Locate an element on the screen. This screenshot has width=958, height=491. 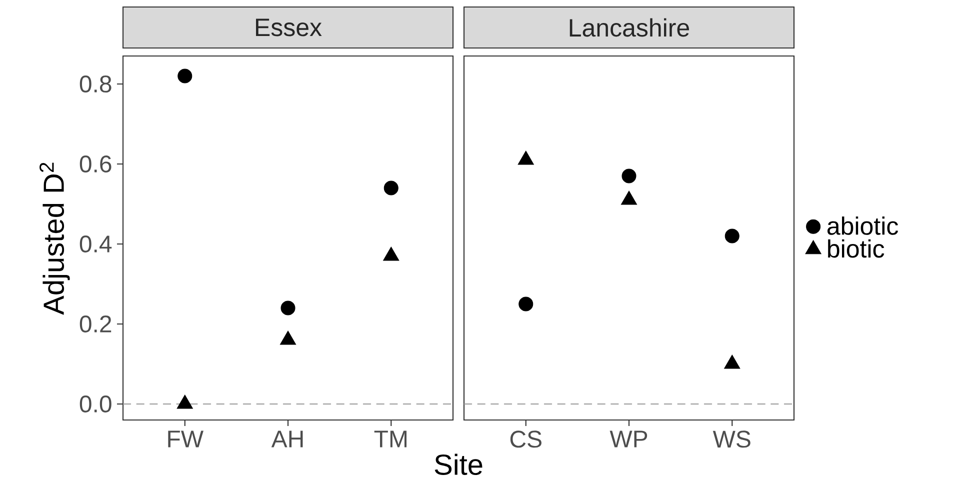
x-tick-label: TM is located at coordinates (390, 439).